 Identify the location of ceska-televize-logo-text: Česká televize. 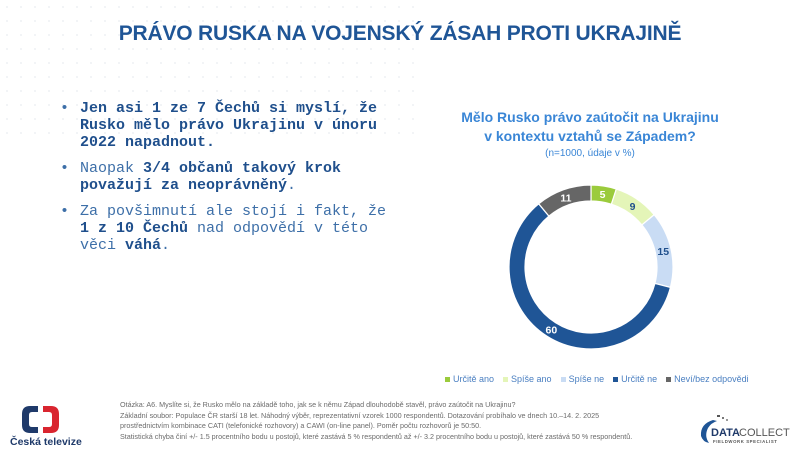
(46, 442).